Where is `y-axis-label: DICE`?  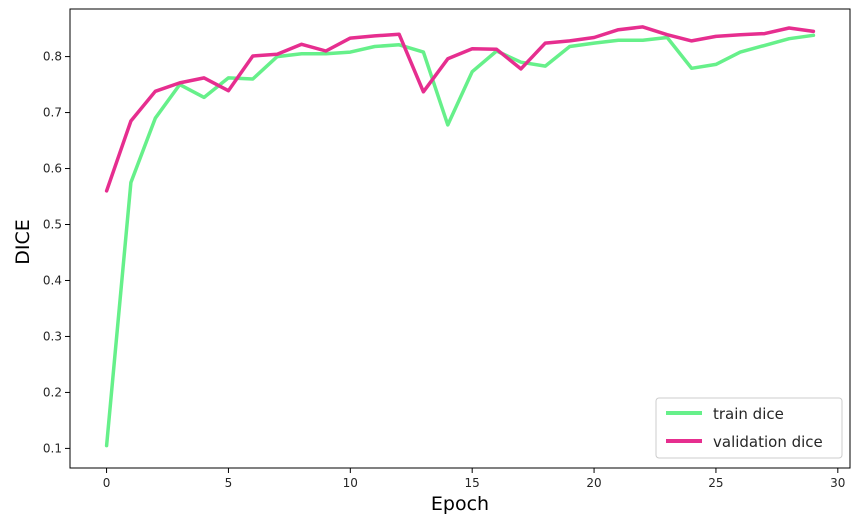 y-axis-label: DICE is located at coordinates (23, 242).